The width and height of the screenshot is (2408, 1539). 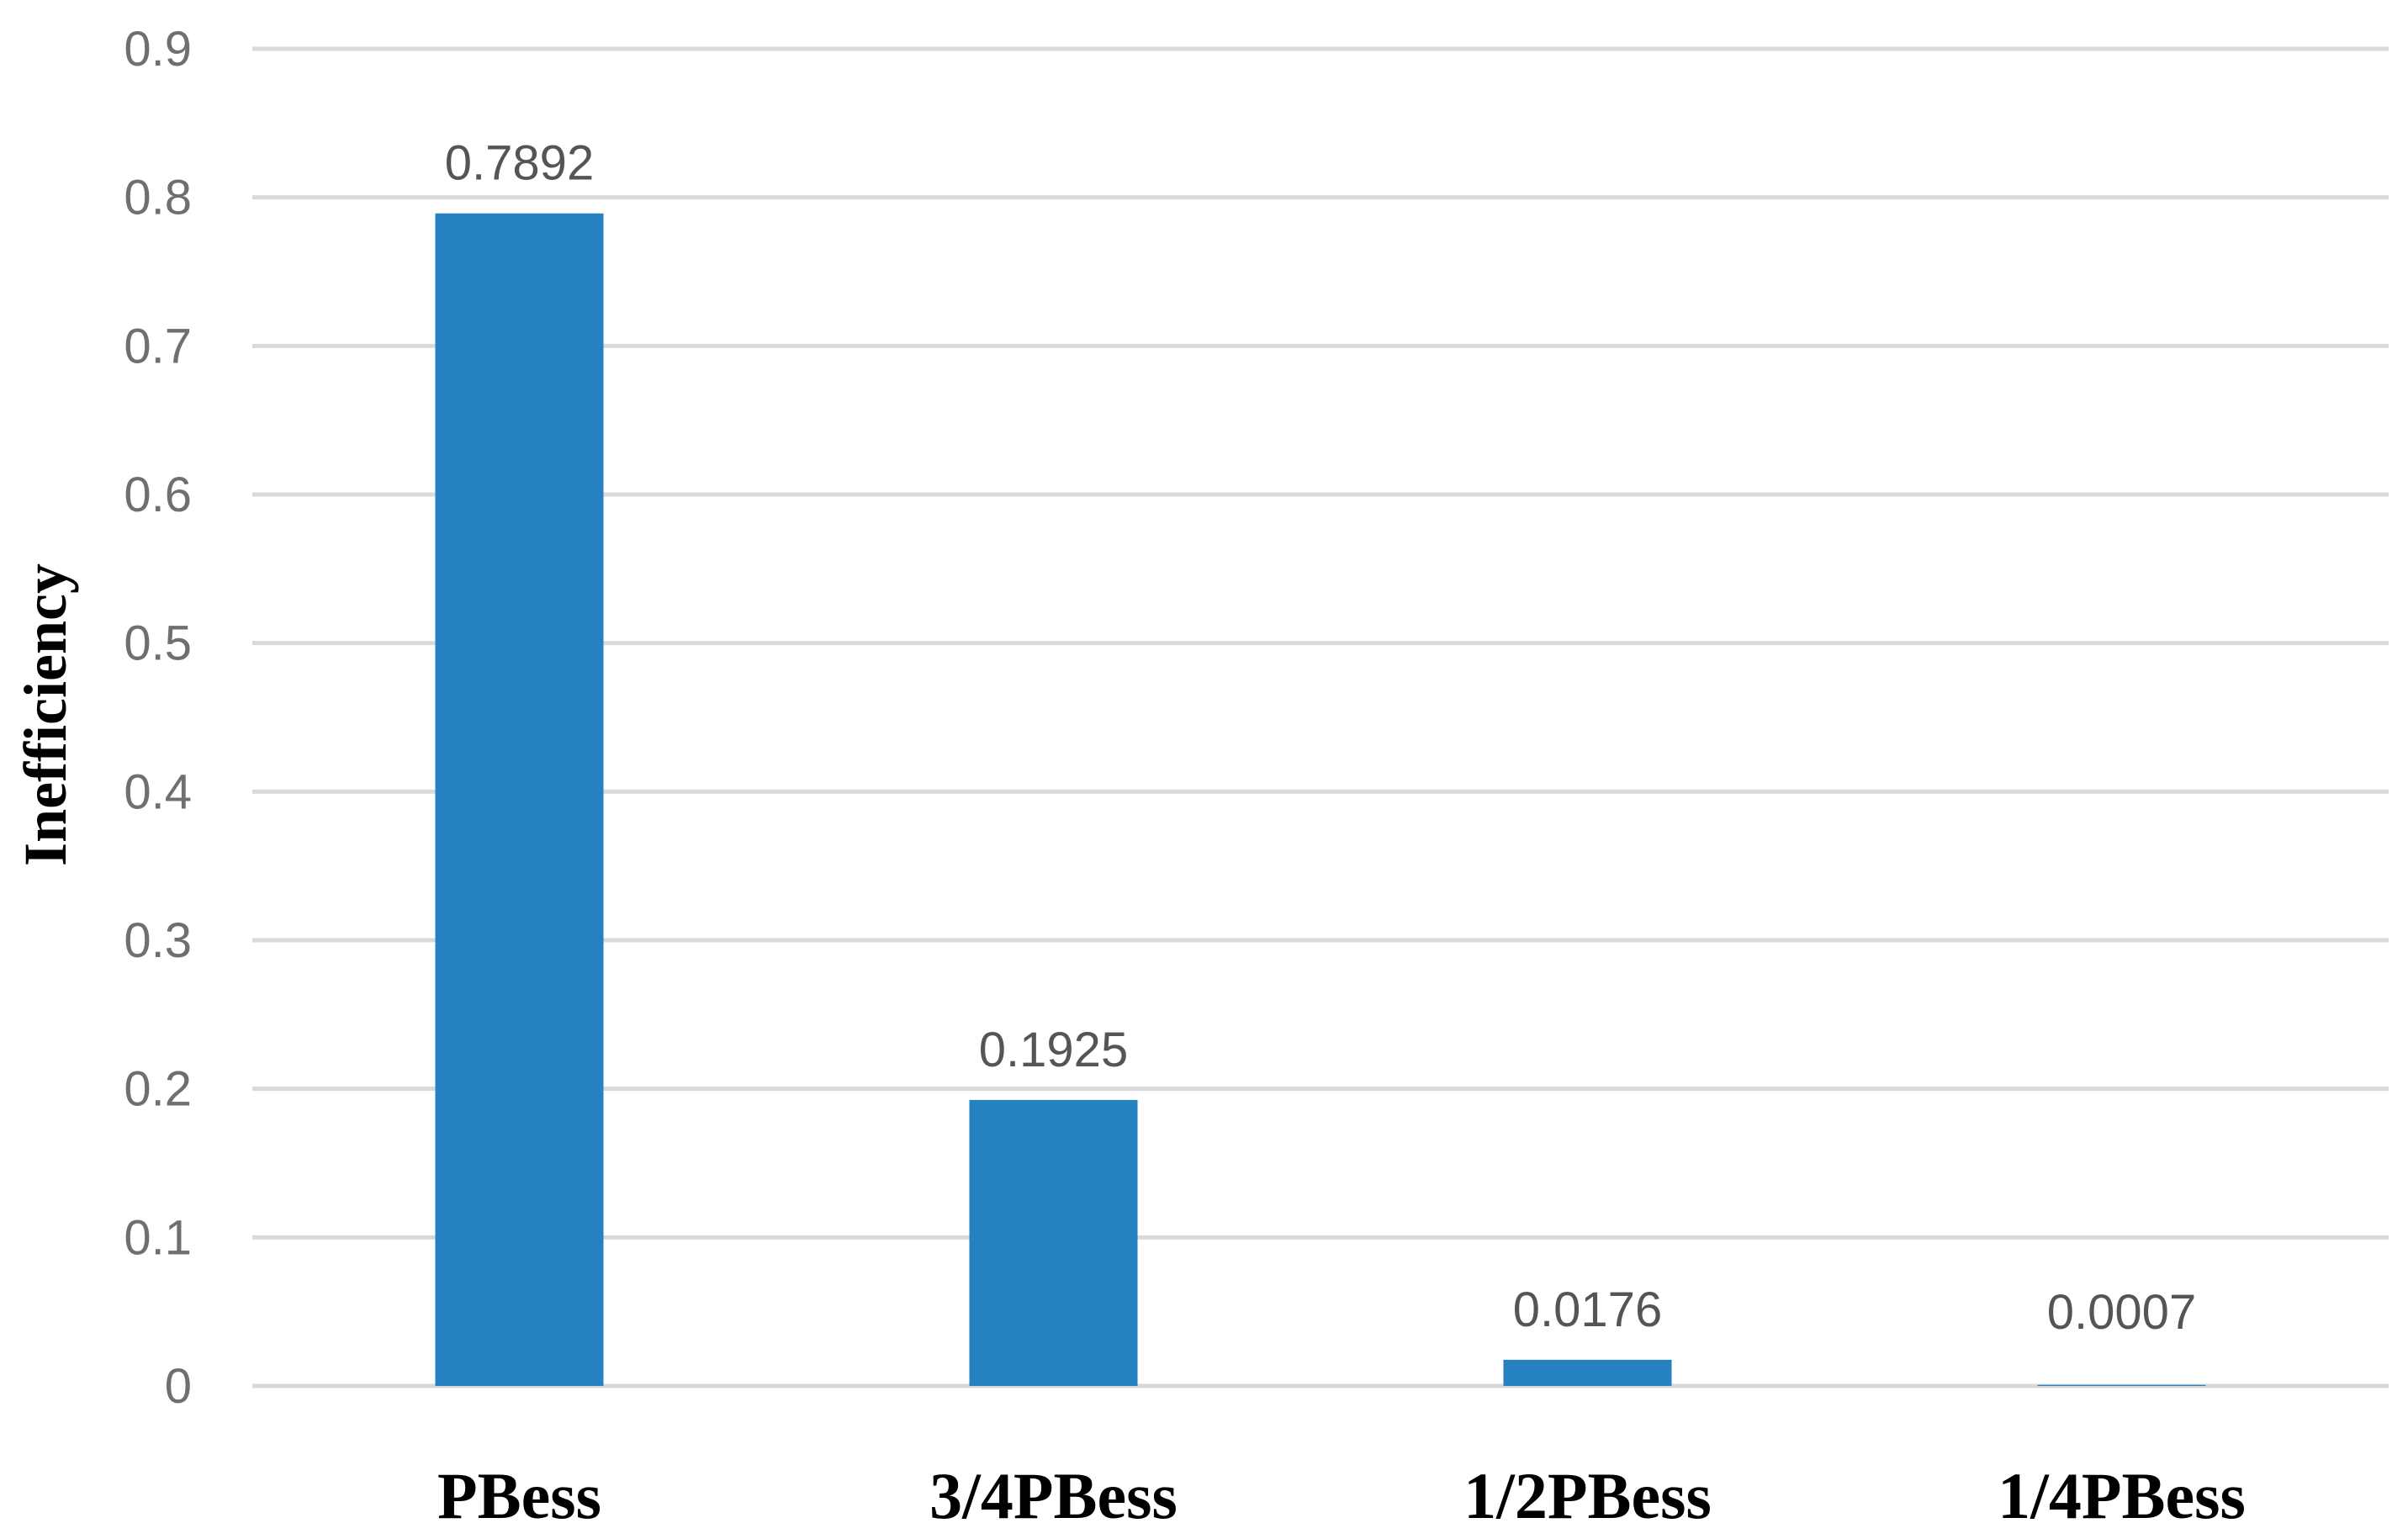 What do you see at coordinates (519, 1495) in the screenshot?
I see `x-category-label: PBess` at bounding box center [519, 1495].